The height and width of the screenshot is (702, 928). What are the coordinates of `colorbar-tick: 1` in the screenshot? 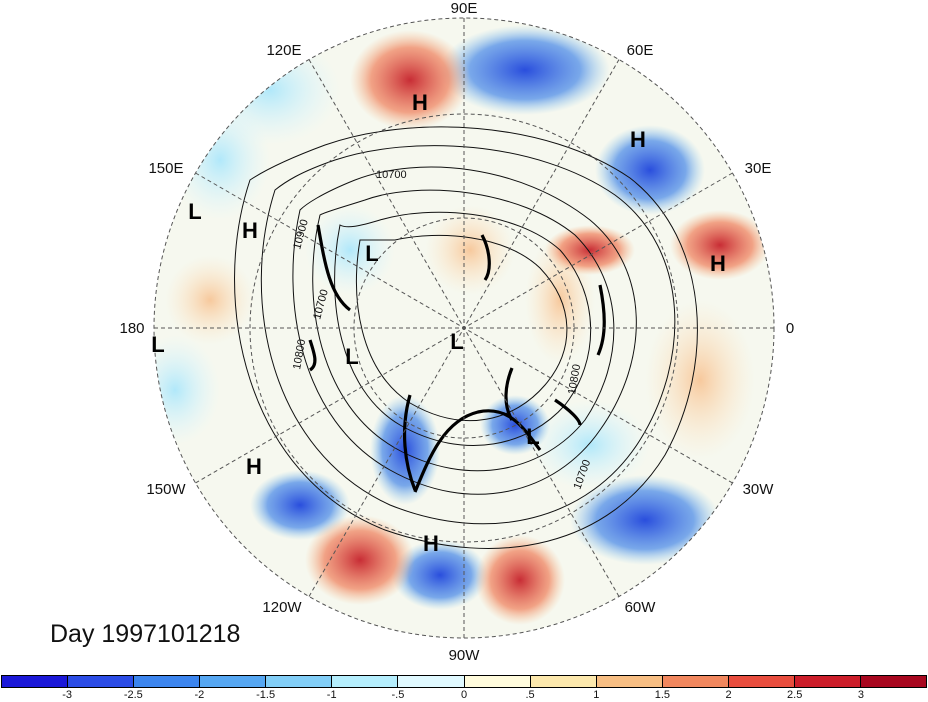 It's located at (596, 695).